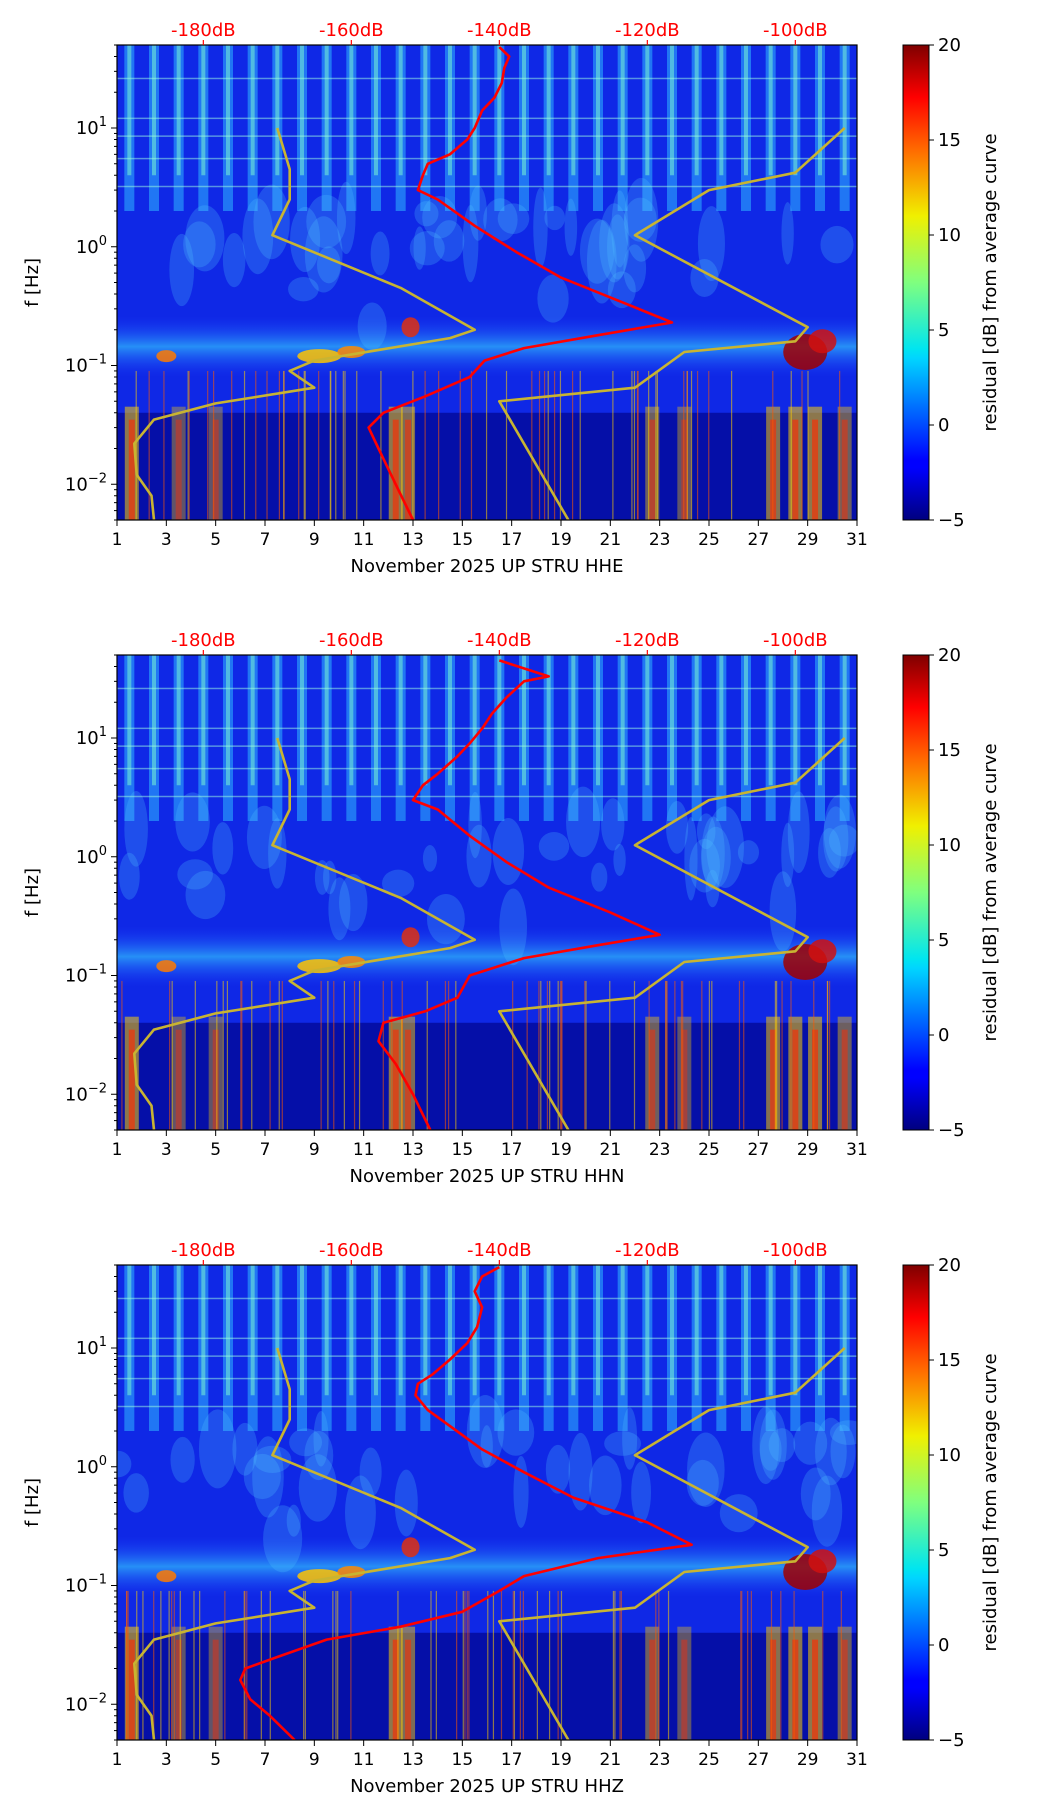 This screenshot has height=1810, width=1052. I want to click on x-axis-label: November 2025 UP STRU HHZ, so click(487, 1786).